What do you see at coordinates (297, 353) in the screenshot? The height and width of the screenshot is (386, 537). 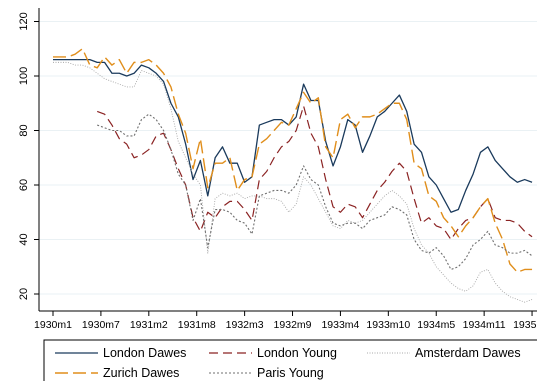 I see `legend-label: London Young` at bounding box center [297, 353].